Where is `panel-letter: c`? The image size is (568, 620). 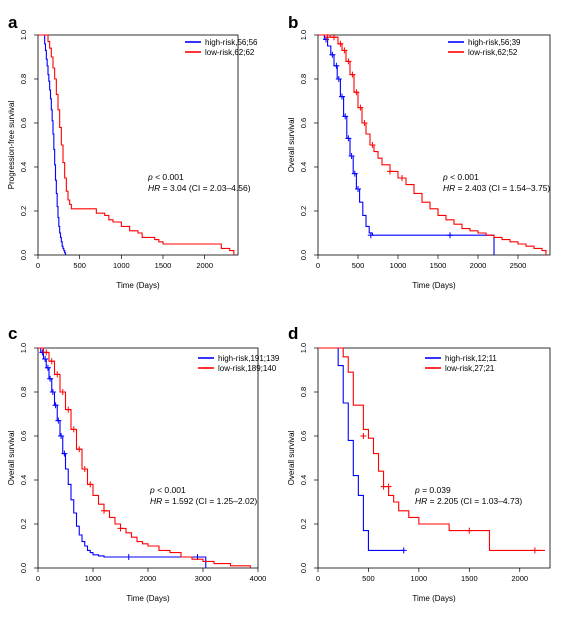
panel-letter: c is located at coordinates (12, 333).